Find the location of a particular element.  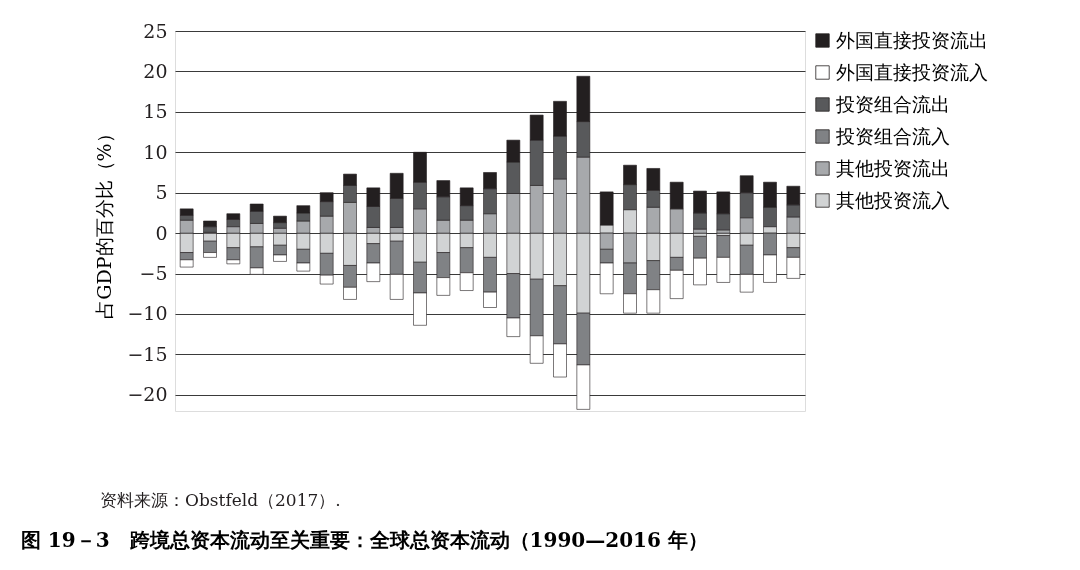

legend-label: 其他投资流出 is located at coordinates (893, 167).